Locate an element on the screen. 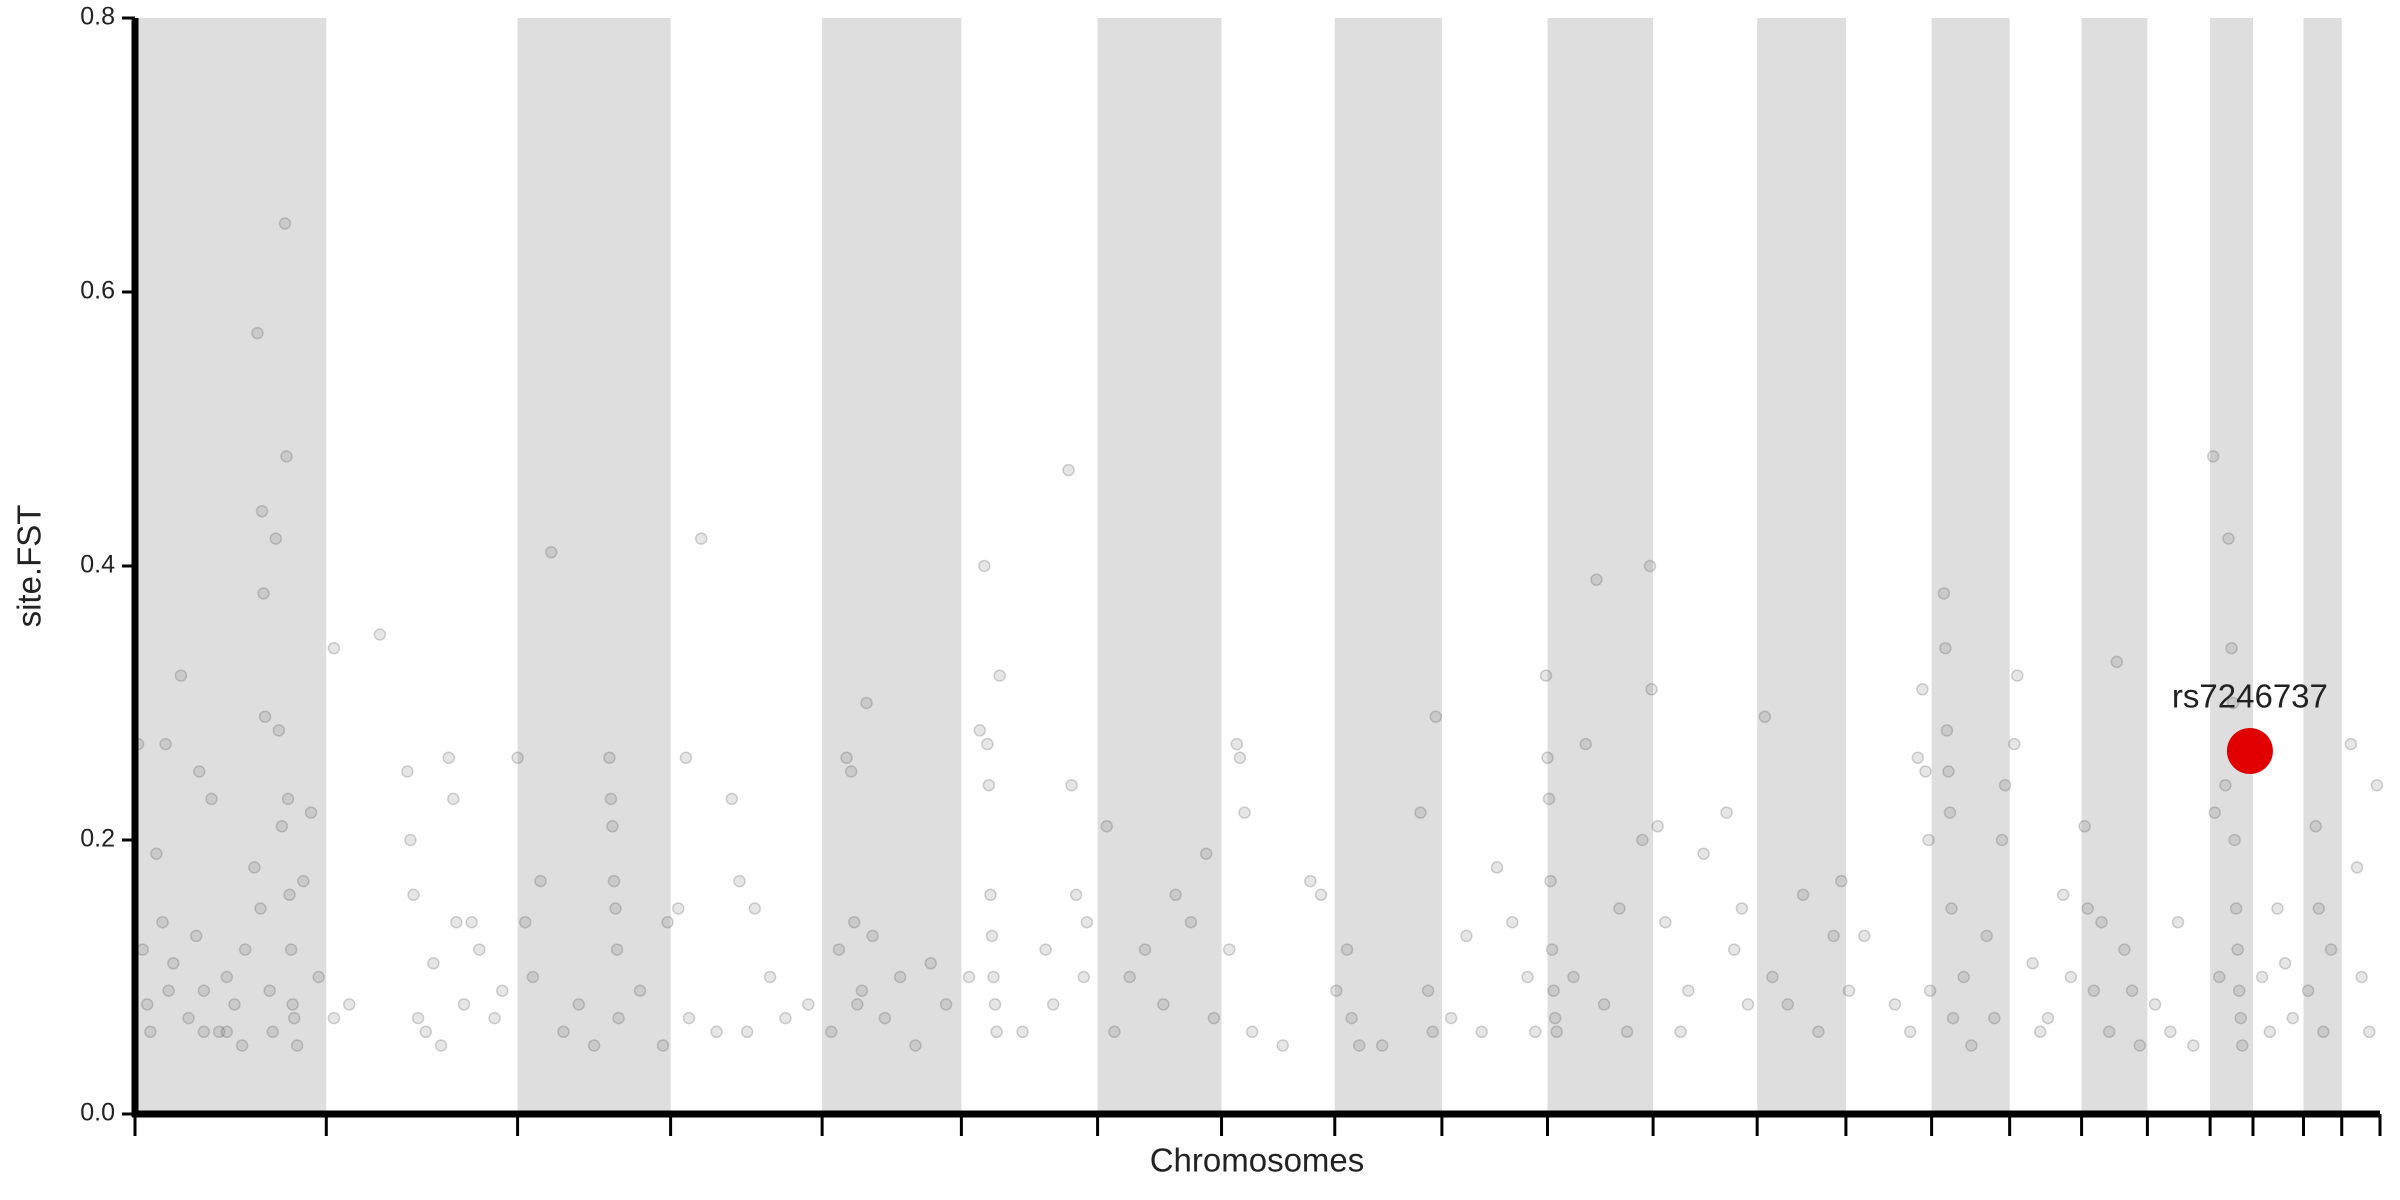 The width and height of the screenshot is (2400, 1200). y-tick-label: 0.8 is located at coordinates (97, 17).